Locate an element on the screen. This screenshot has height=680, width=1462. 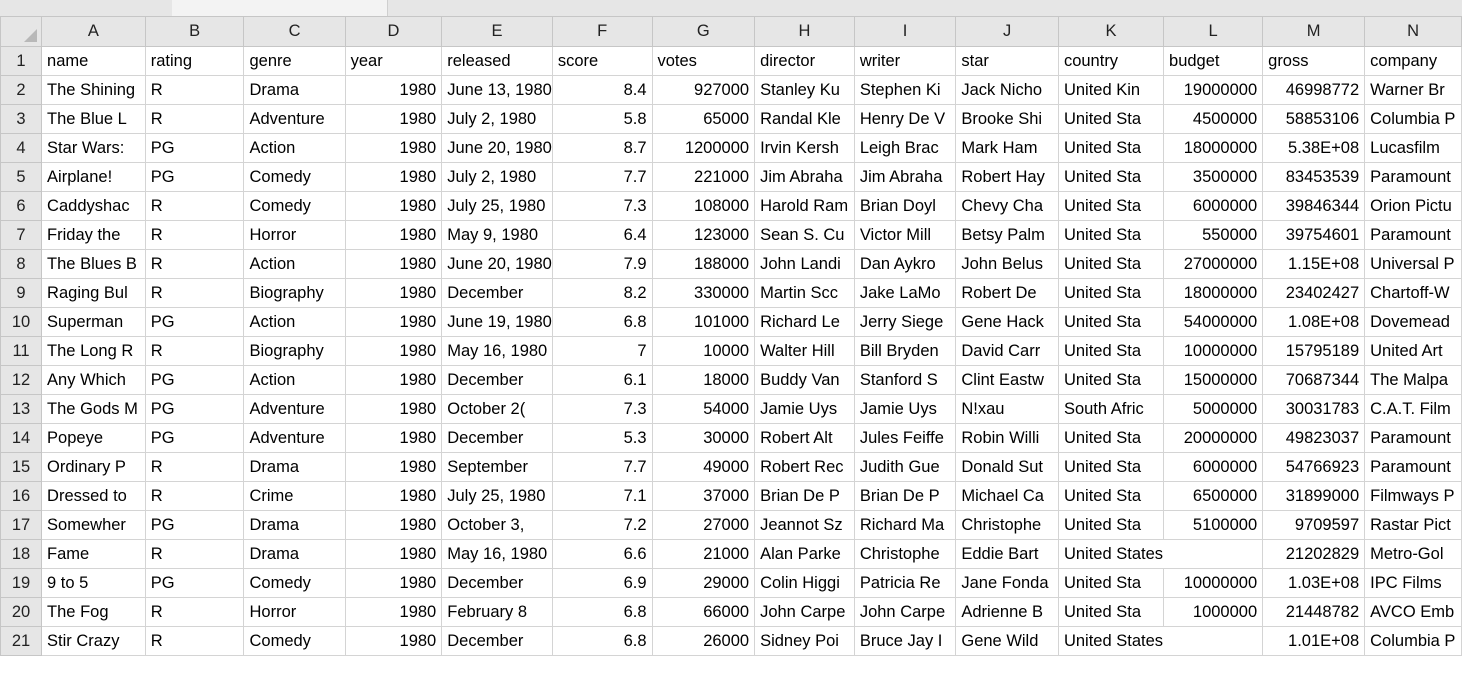
cell-l9: 18000000 is located at coordinates (1213, 293).